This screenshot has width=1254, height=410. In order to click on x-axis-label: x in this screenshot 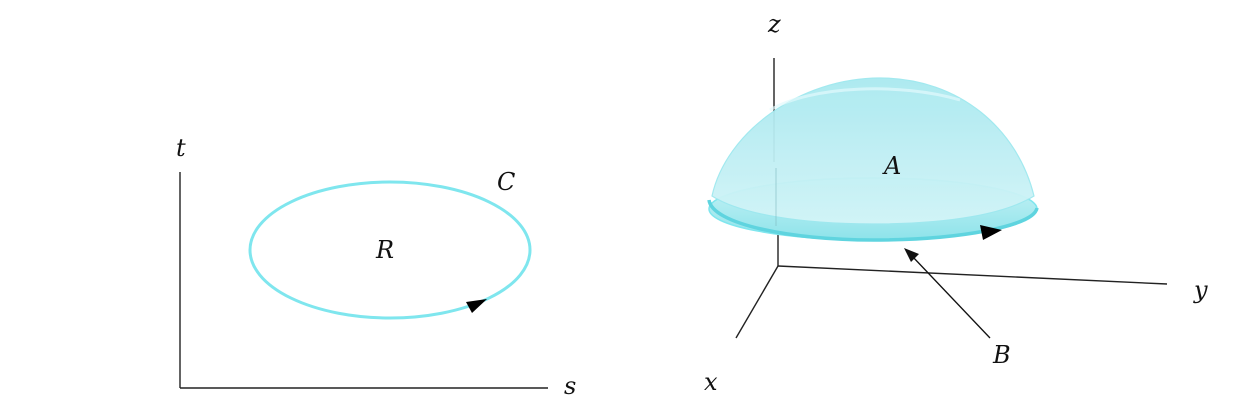, I will do `click(711, 382)`.